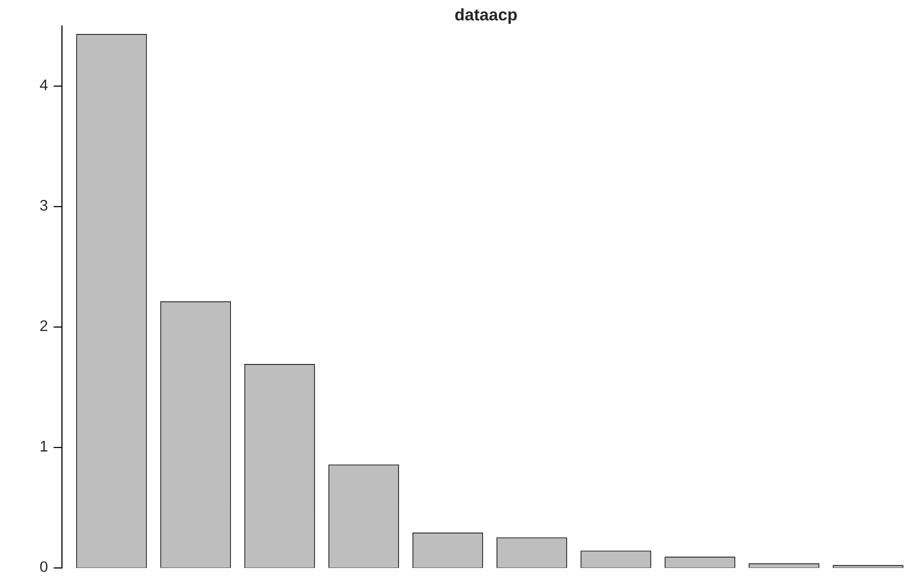  What do you see at coordinates (44, 566) in the screenshot?
I see `y-tick-label: 0` at bounding box center [44, 566].